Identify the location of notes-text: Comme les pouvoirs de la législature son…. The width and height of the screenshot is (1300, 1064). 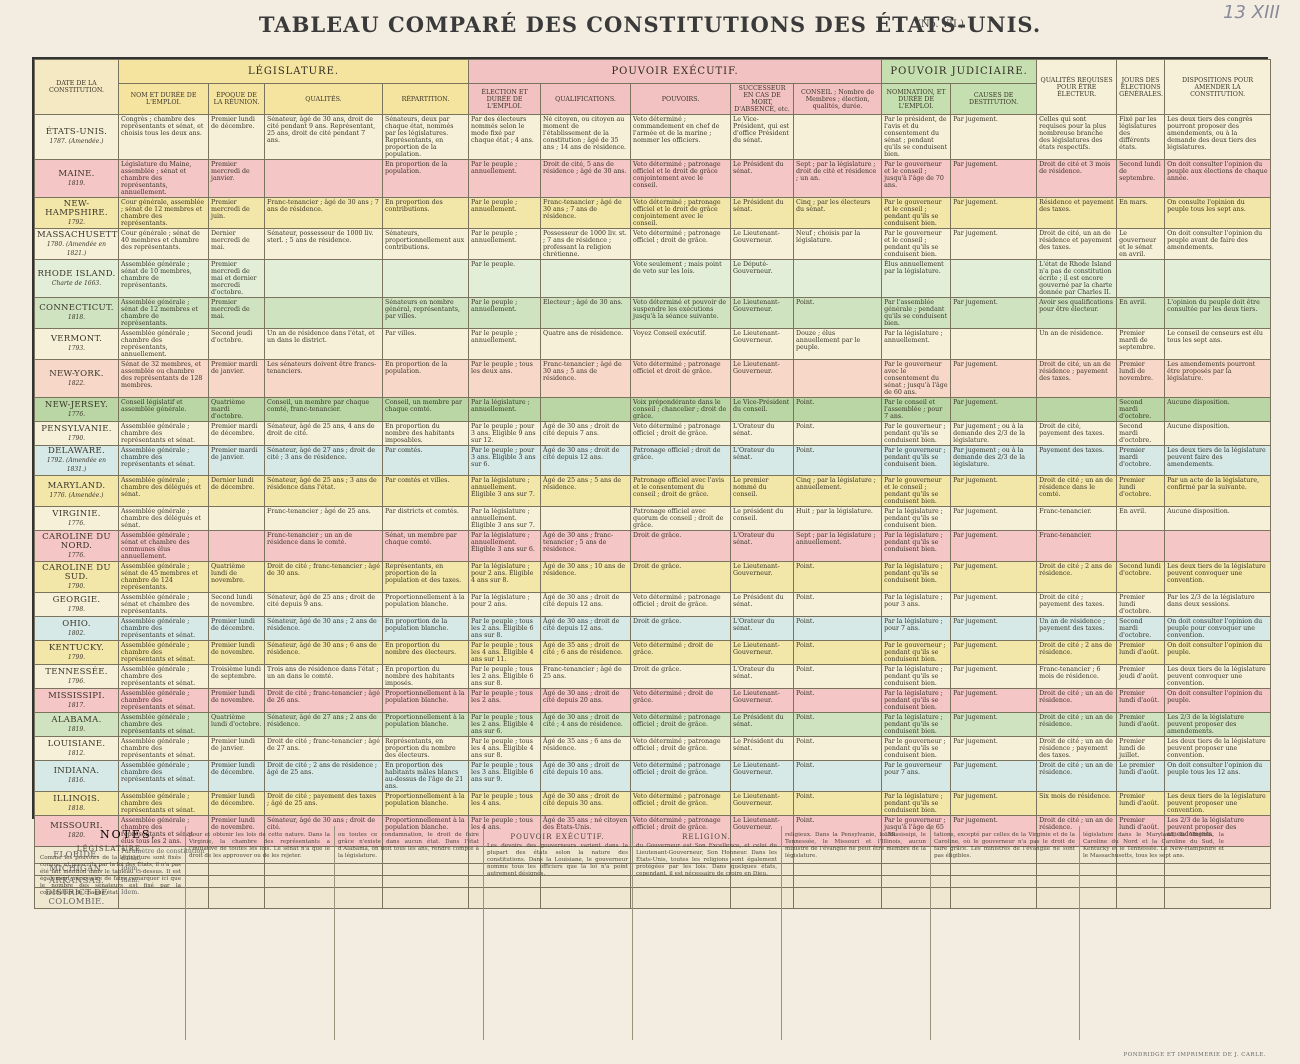
(110, 875).